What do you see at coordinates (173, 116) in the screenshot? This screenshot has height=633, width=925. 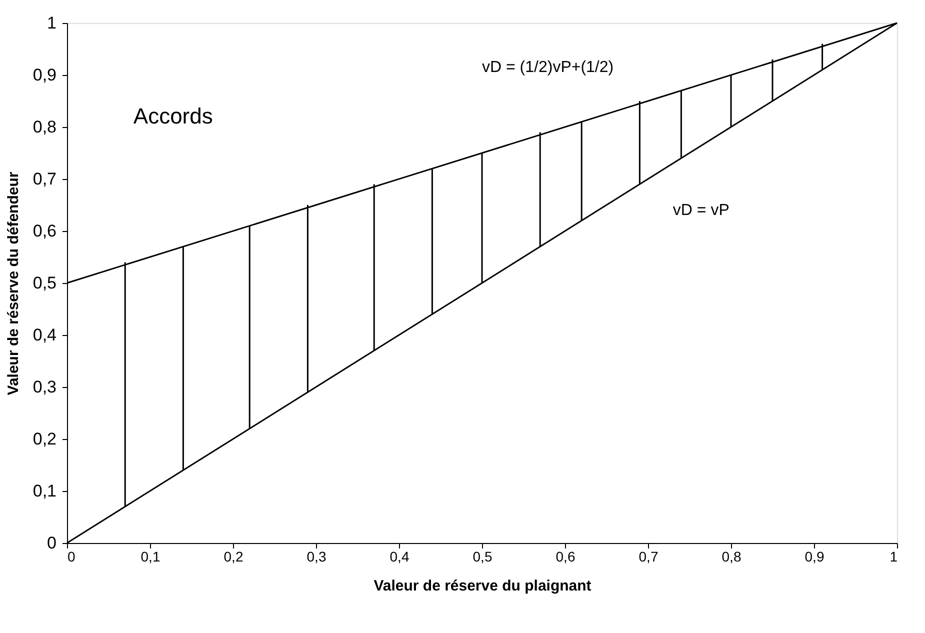 I see `annotation: Accords` at bounding box center [173, 116].